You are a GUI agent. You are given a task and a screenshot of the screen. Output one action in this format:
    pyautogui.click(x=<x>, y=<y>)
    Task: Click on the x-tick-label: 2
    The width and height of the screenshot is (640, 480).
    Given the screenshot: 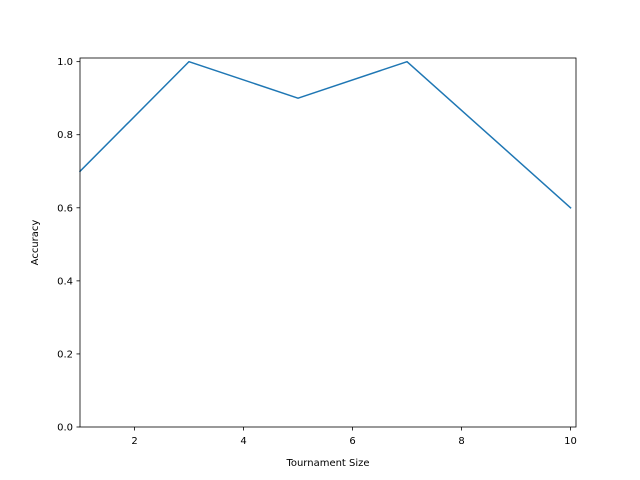 What is the action you would take?
    pyautogui.click(x=134, y=441)
    